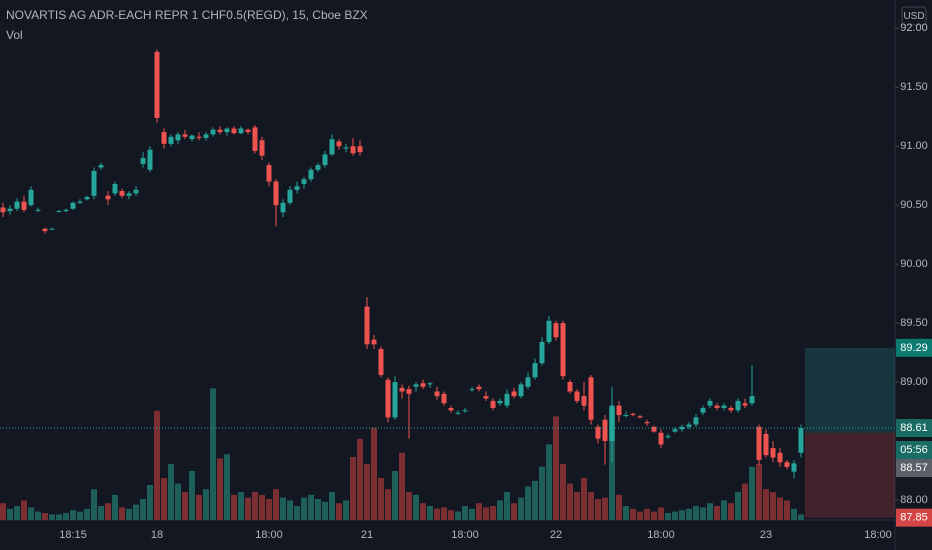 The image size is (932, 550). Describe the element at coordinates (914, 87) in the screenshot. I see `y-tick-label: 91.50` at that location.